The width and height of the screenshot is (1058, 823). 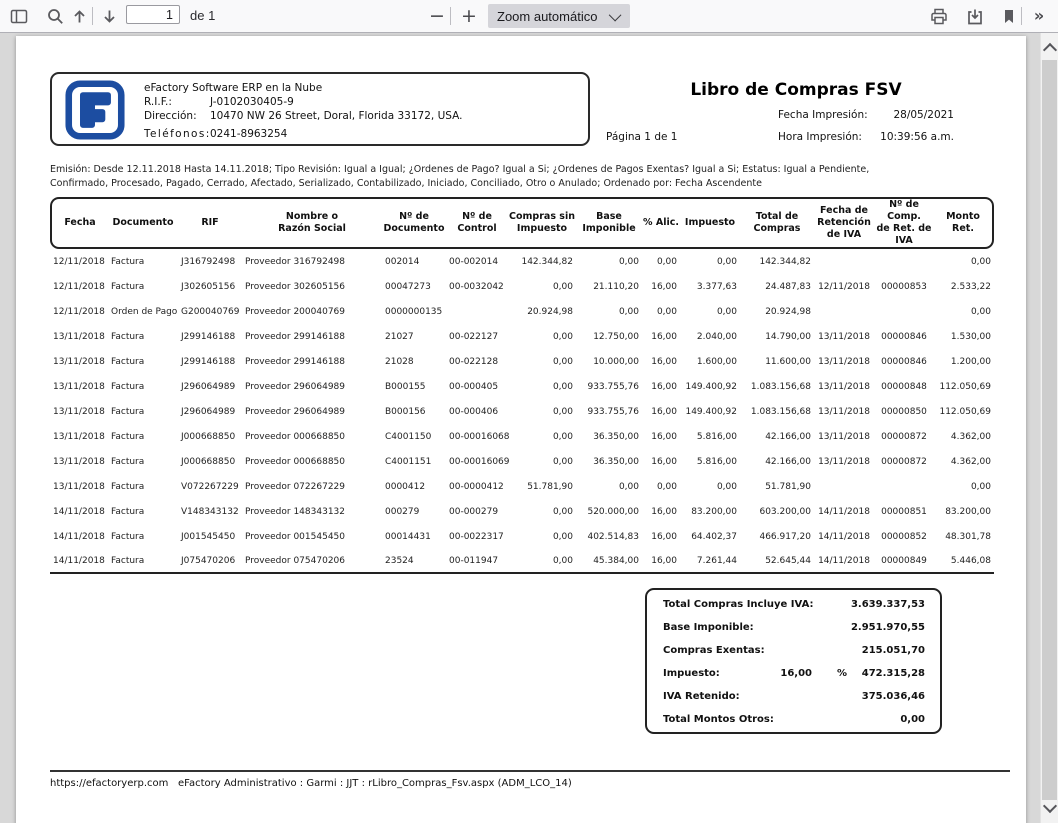 What do you see at coordinates (964, 223) in the screenshot?
I see `col-monto-ret: Monto Ret.` at bounding box center [964, 223].